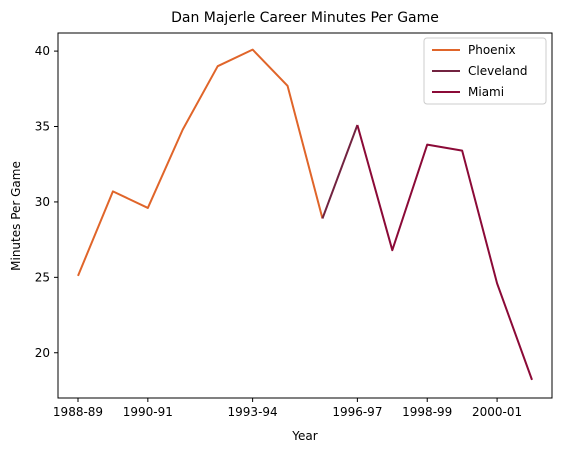 Image resolution: width=566 pixels, height=453 pixels. Describe the element at coordinates (42, 51) in the screenshot. I see `y-tick-label: 40` at that location.